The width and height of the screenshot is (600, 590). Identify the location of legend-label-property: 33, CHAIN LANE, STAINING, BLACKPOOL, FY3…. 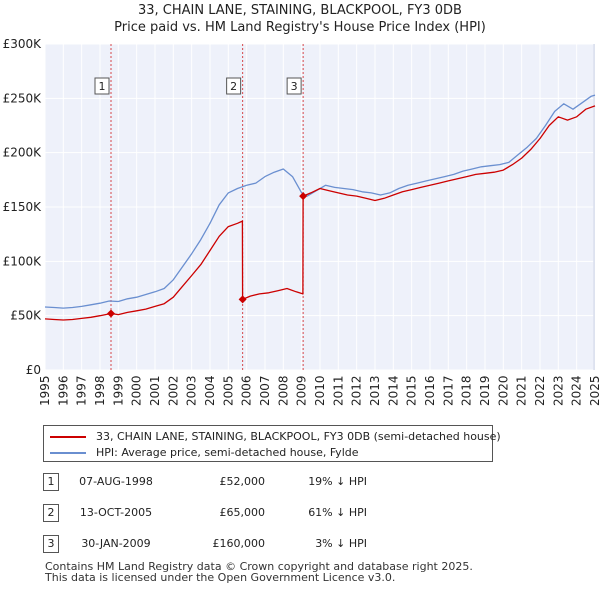
(298, 436).